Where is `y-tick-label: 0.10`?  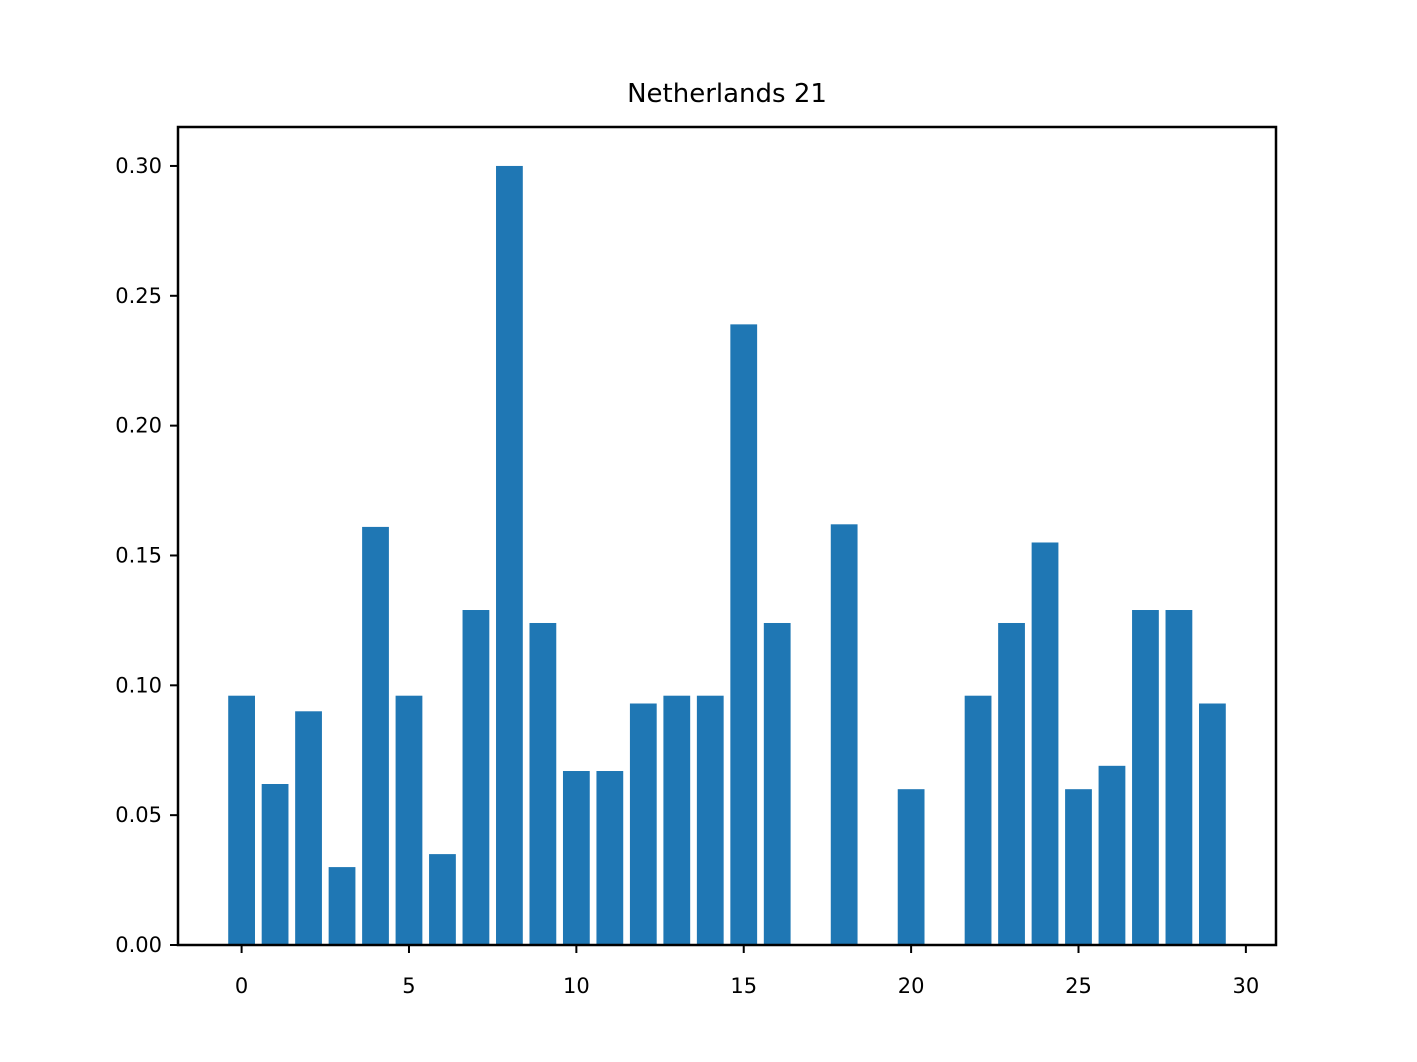
y-tick-label: 0.10 is located at coordinates (138, 685).